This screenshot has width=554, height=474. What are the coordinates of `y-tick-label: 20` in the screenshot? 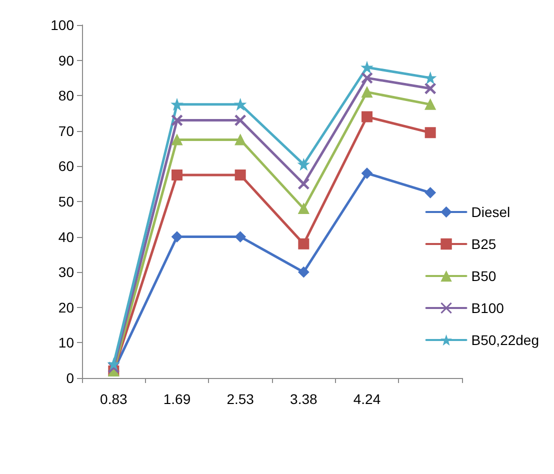 It's located at (66, 307).